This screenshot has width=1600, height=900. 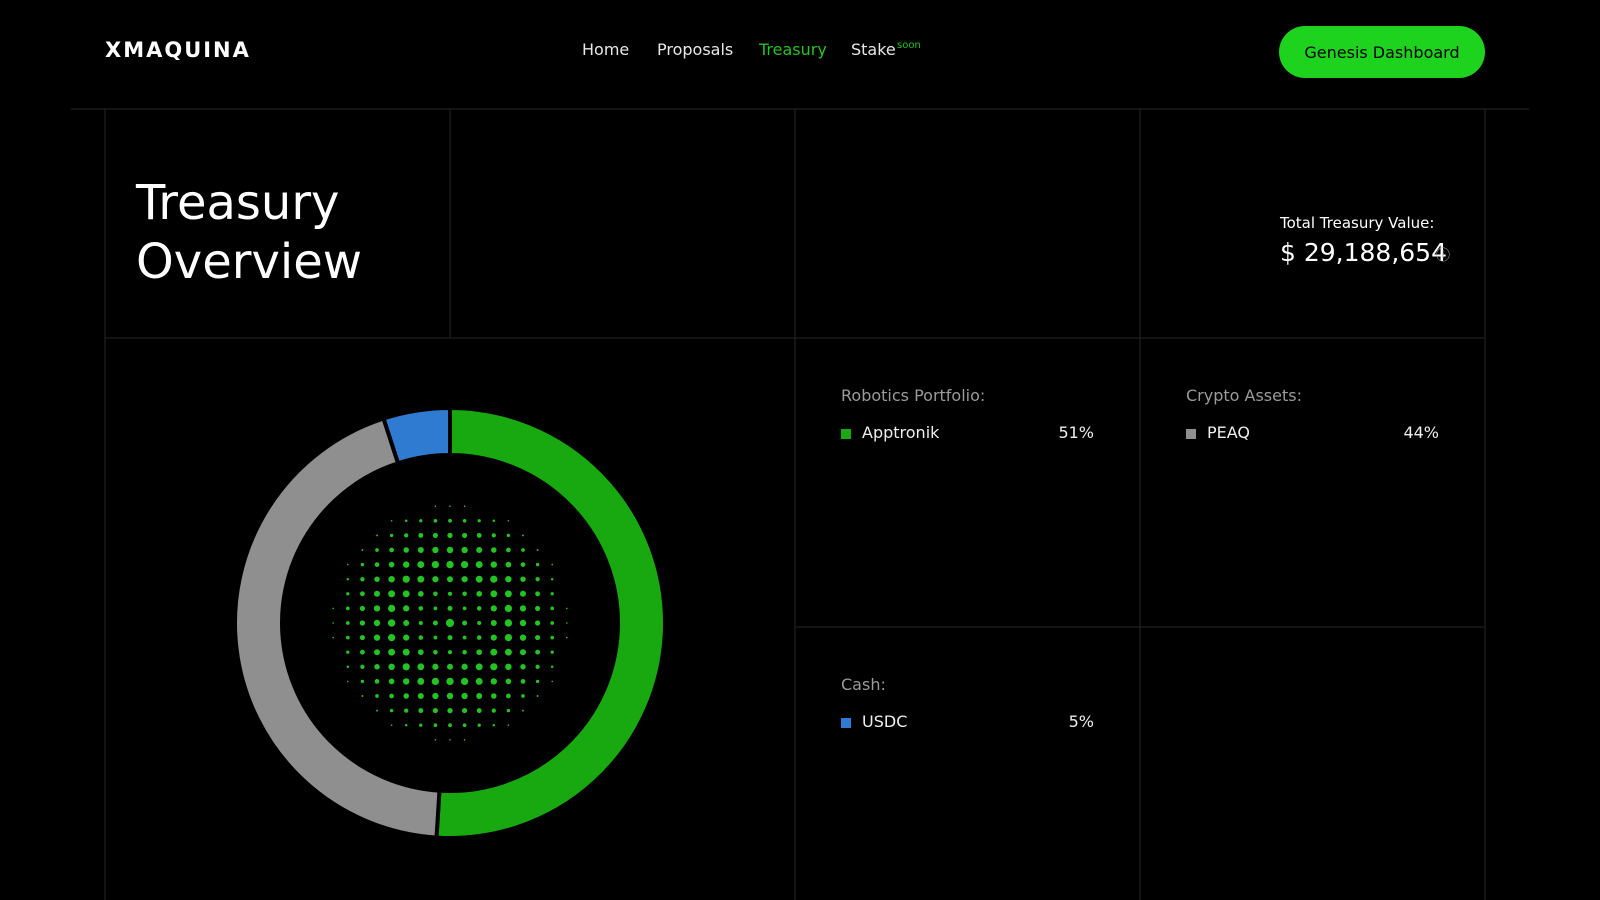 What do you see at coordinates (793, 49) in the screenshot?
I see `nav-link: Treasury` at bounding box center [793, 49].